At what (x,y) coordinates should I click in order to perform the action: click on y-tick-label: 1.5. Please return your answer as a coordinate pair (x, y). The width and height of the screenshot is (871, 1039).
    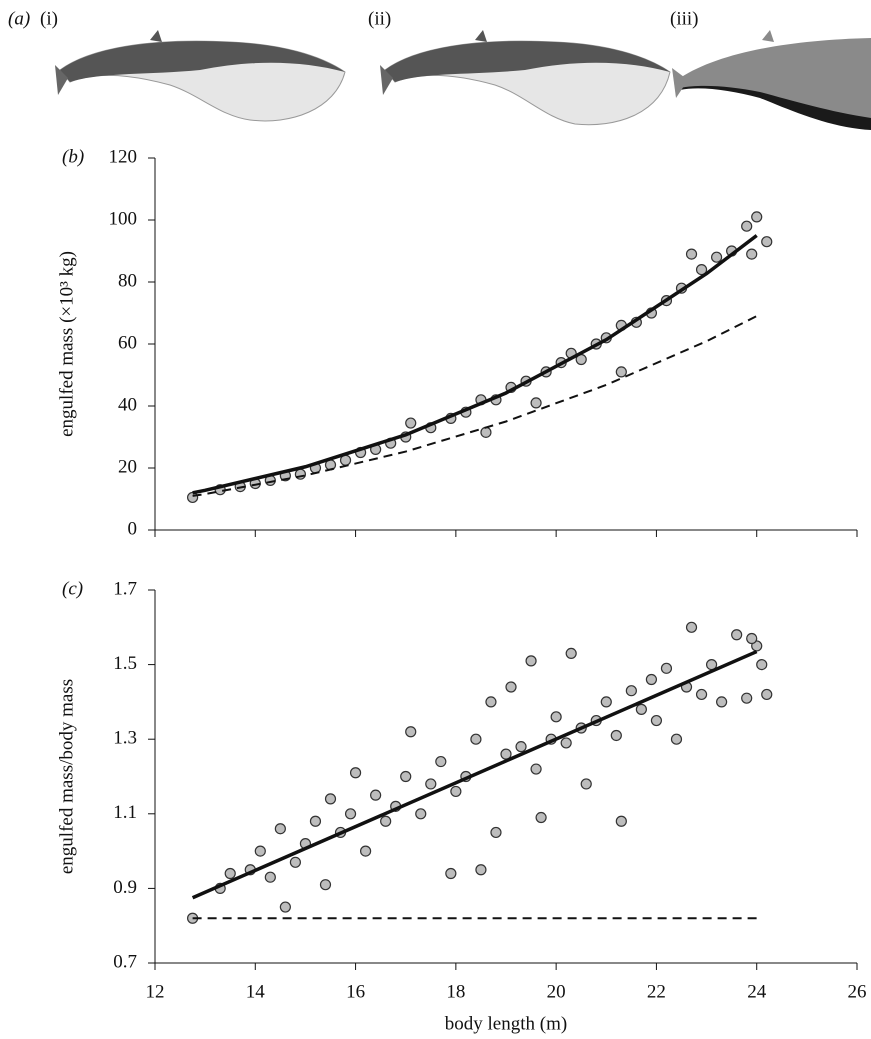
    Looking at the image, I should click on (125, 663).